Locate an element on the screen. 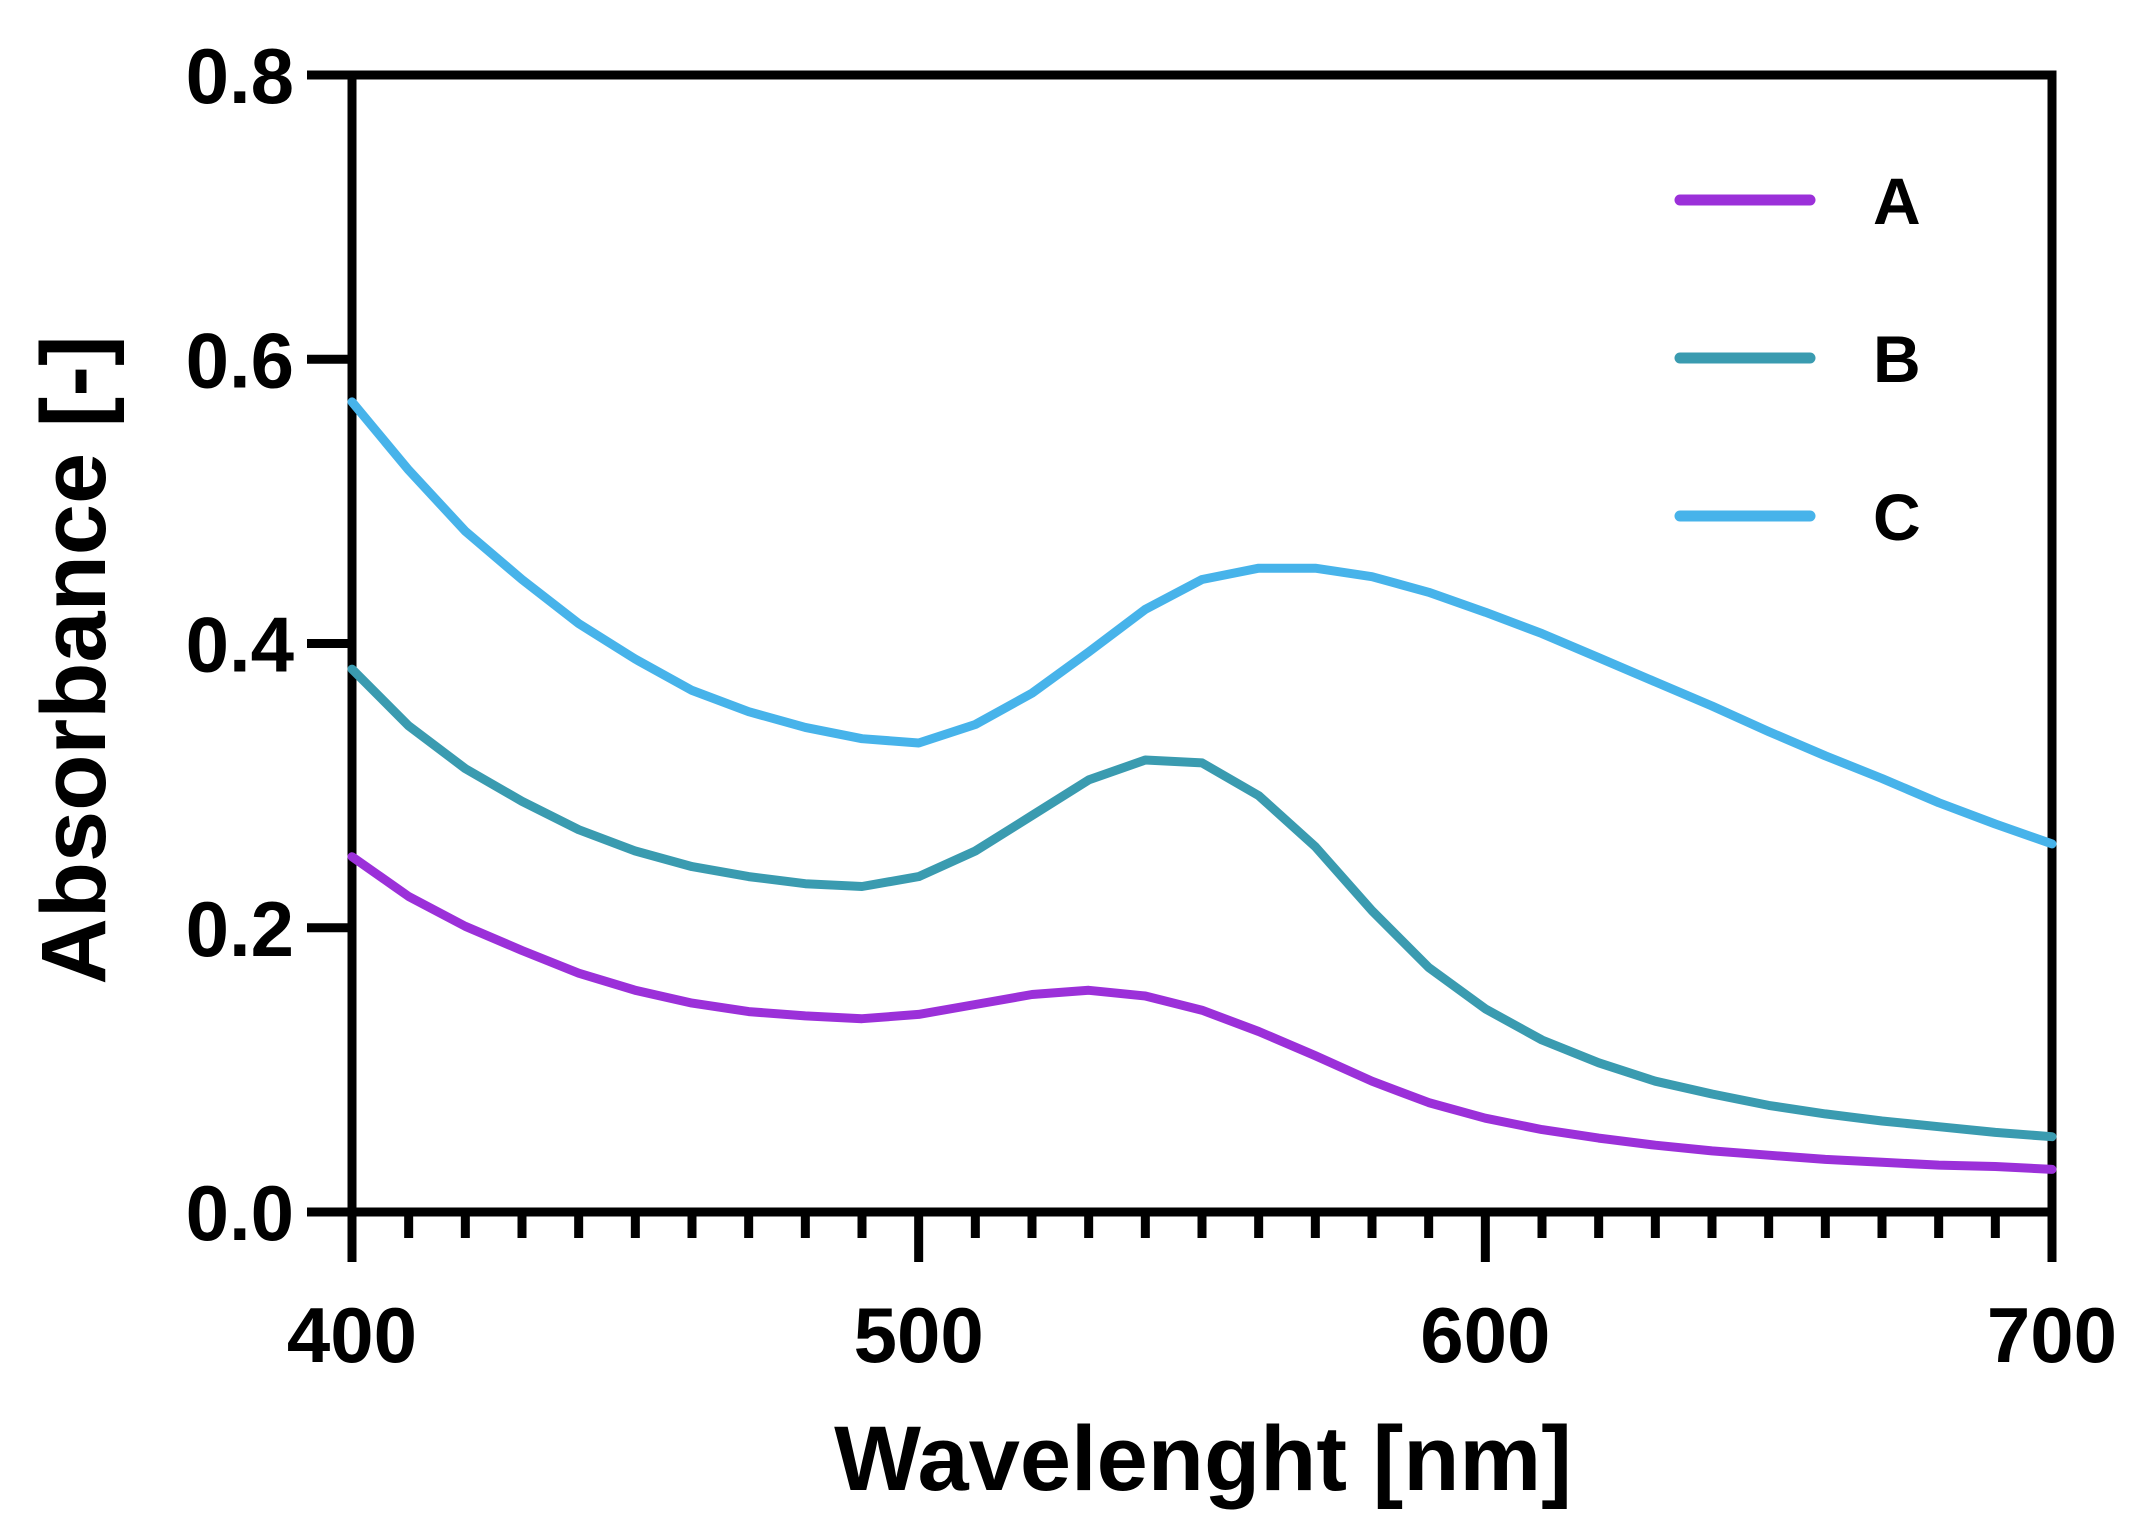 The width and height of the screenshot is (2129, 1520). x-tick-label: 600 is located at coordinates (1485, 1335).